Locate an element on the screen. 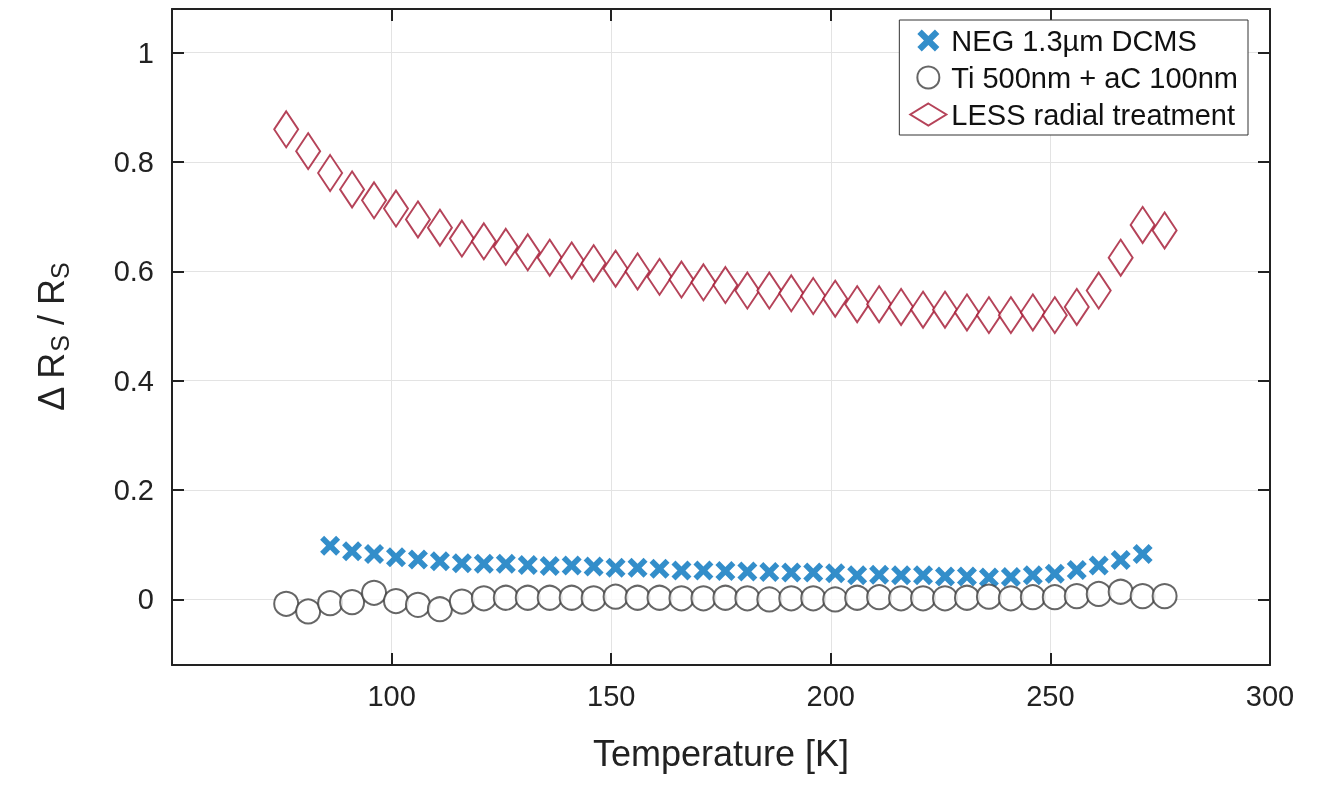  y-tick-label: 0 is located at coordinates (145, 599).